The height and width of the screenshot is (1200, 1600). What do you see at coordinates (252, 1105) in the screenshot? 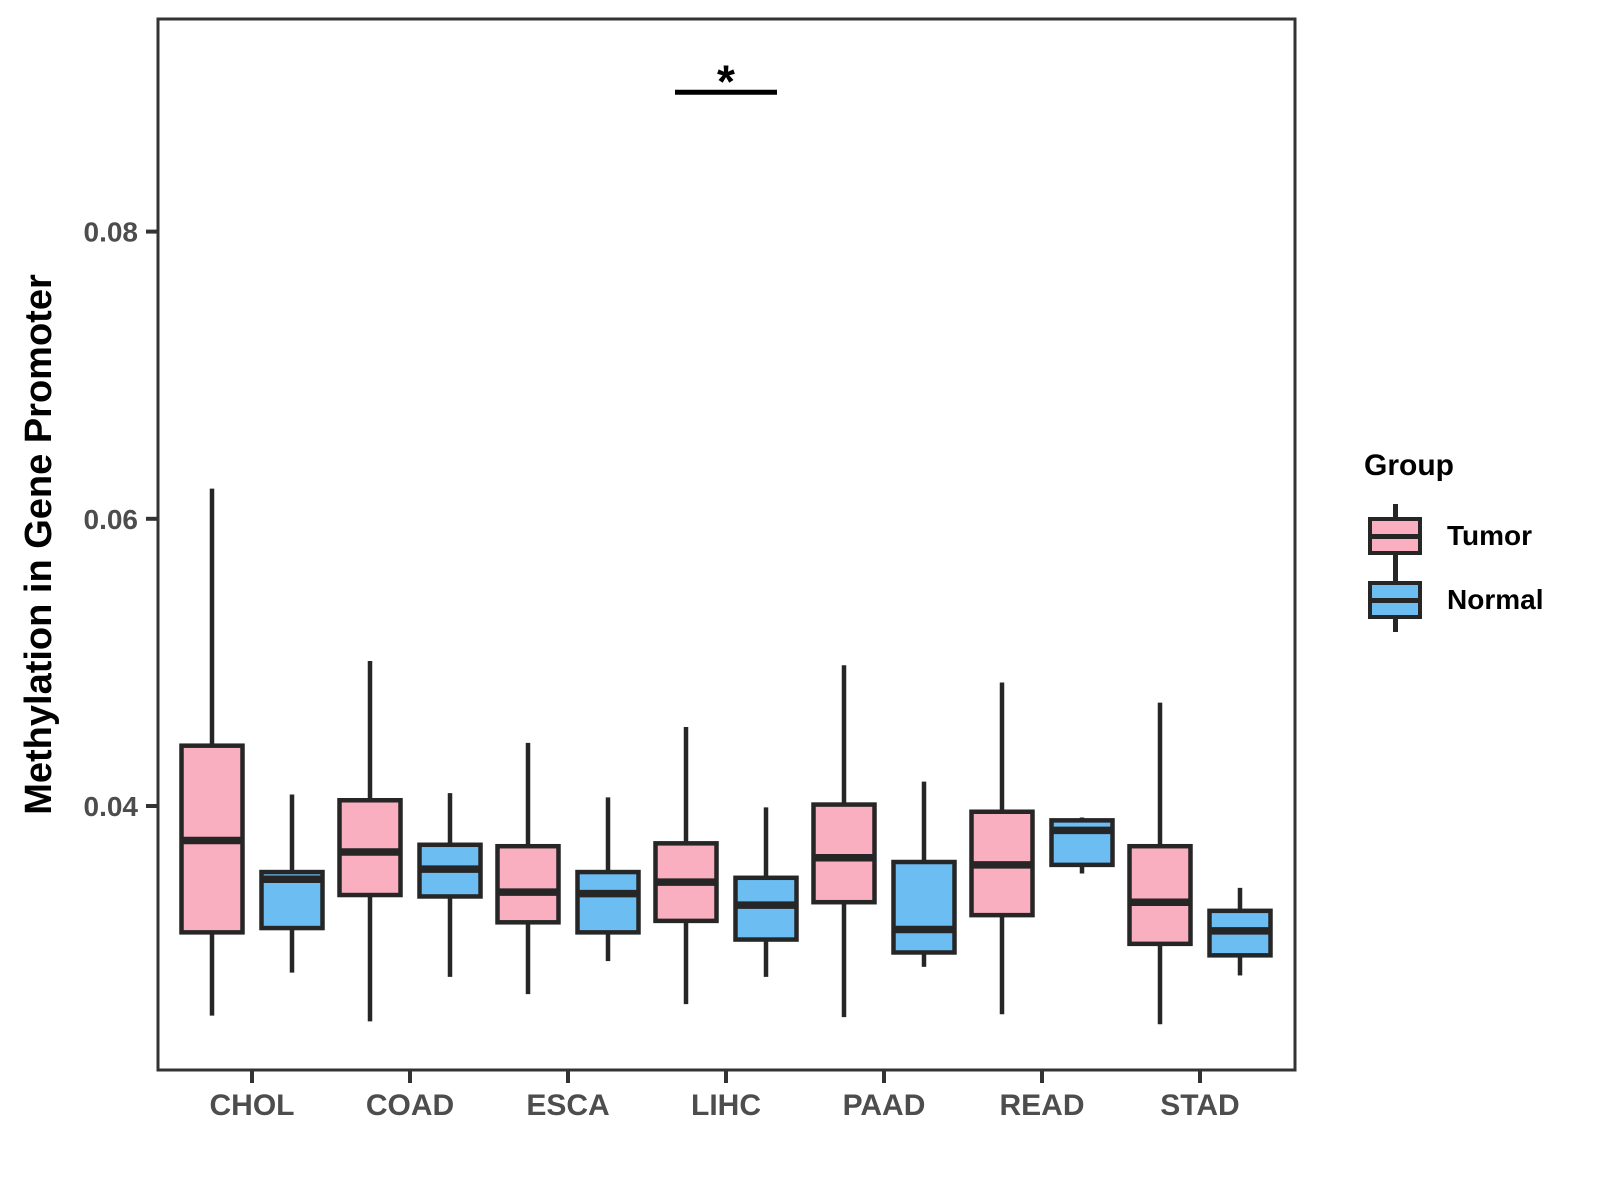
I see `x-tick-label-CHOL: CHOL` at bounding box center [252, 1105].